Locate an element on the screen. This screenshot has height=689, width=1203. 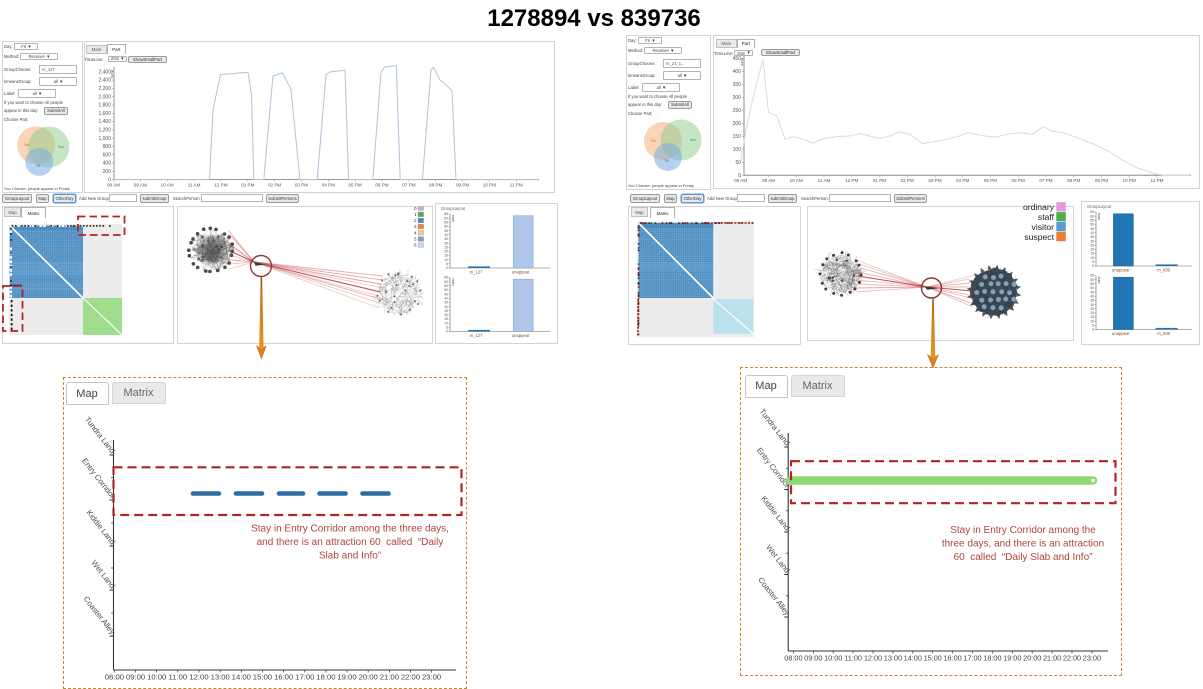
svg-text: 08 AM is located at coordinates (740, 180).